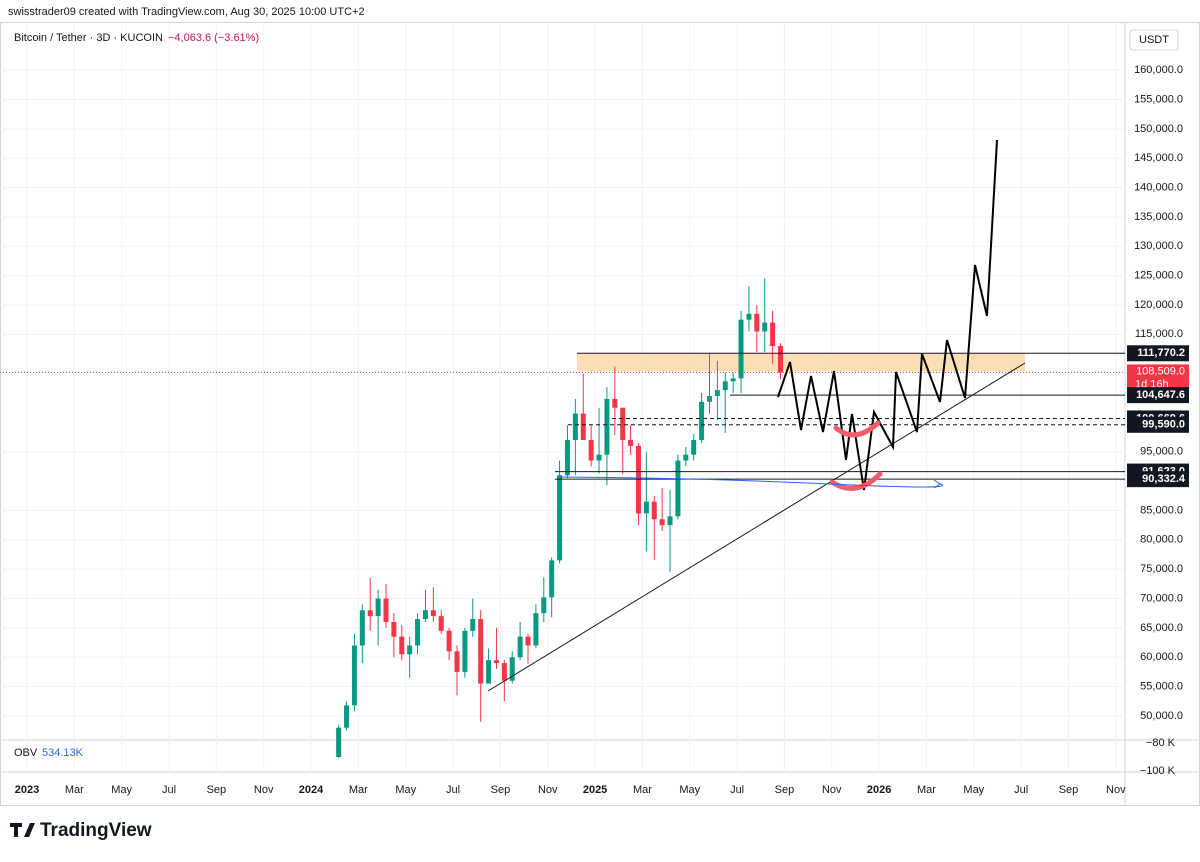  I want to click on y-tick-label: 130,000.0, so click(1158, 246).